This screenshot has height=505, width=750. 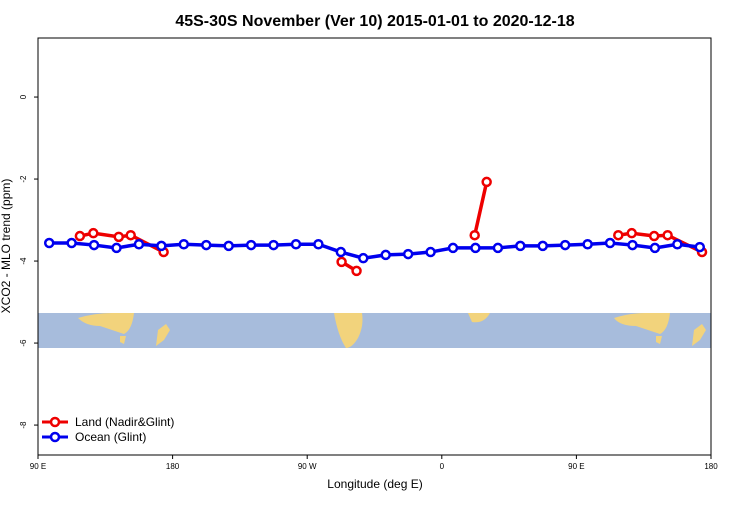 I want to click on x-tick-label: 90 W, so click(x=307, y=466).